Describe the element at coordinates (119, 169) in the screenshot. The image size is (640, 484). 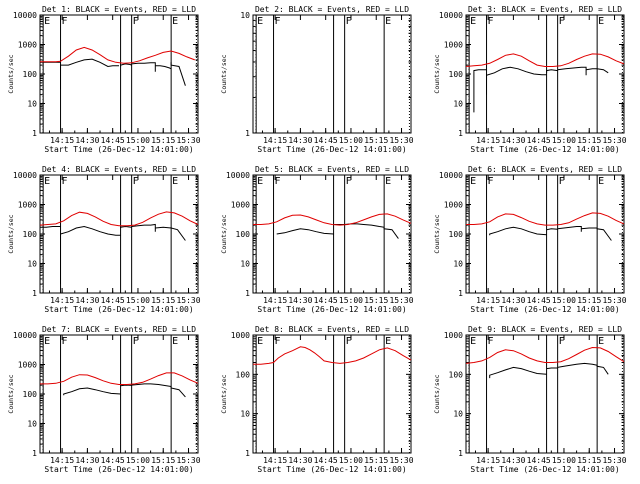
I see `panel-title: Det 4: BLACK = Events, RED = LLD` at that location.